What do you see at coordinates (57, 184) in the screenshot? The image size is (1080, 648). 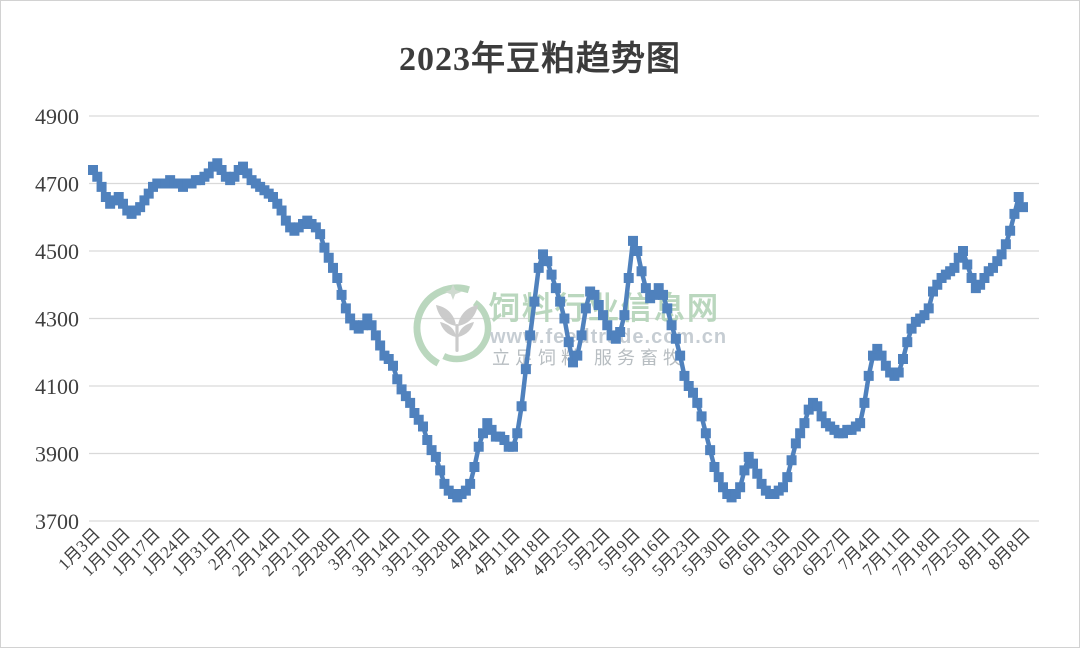 I see `svg-text: 4700` at bounding box center [57, 184].